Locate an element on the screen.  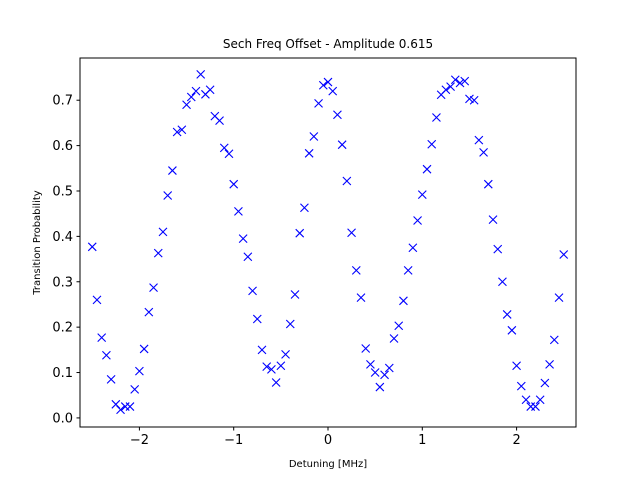
chart-title: Sech Freq Offset - Amplitude 0.615 is located at coordinates (328, 44).